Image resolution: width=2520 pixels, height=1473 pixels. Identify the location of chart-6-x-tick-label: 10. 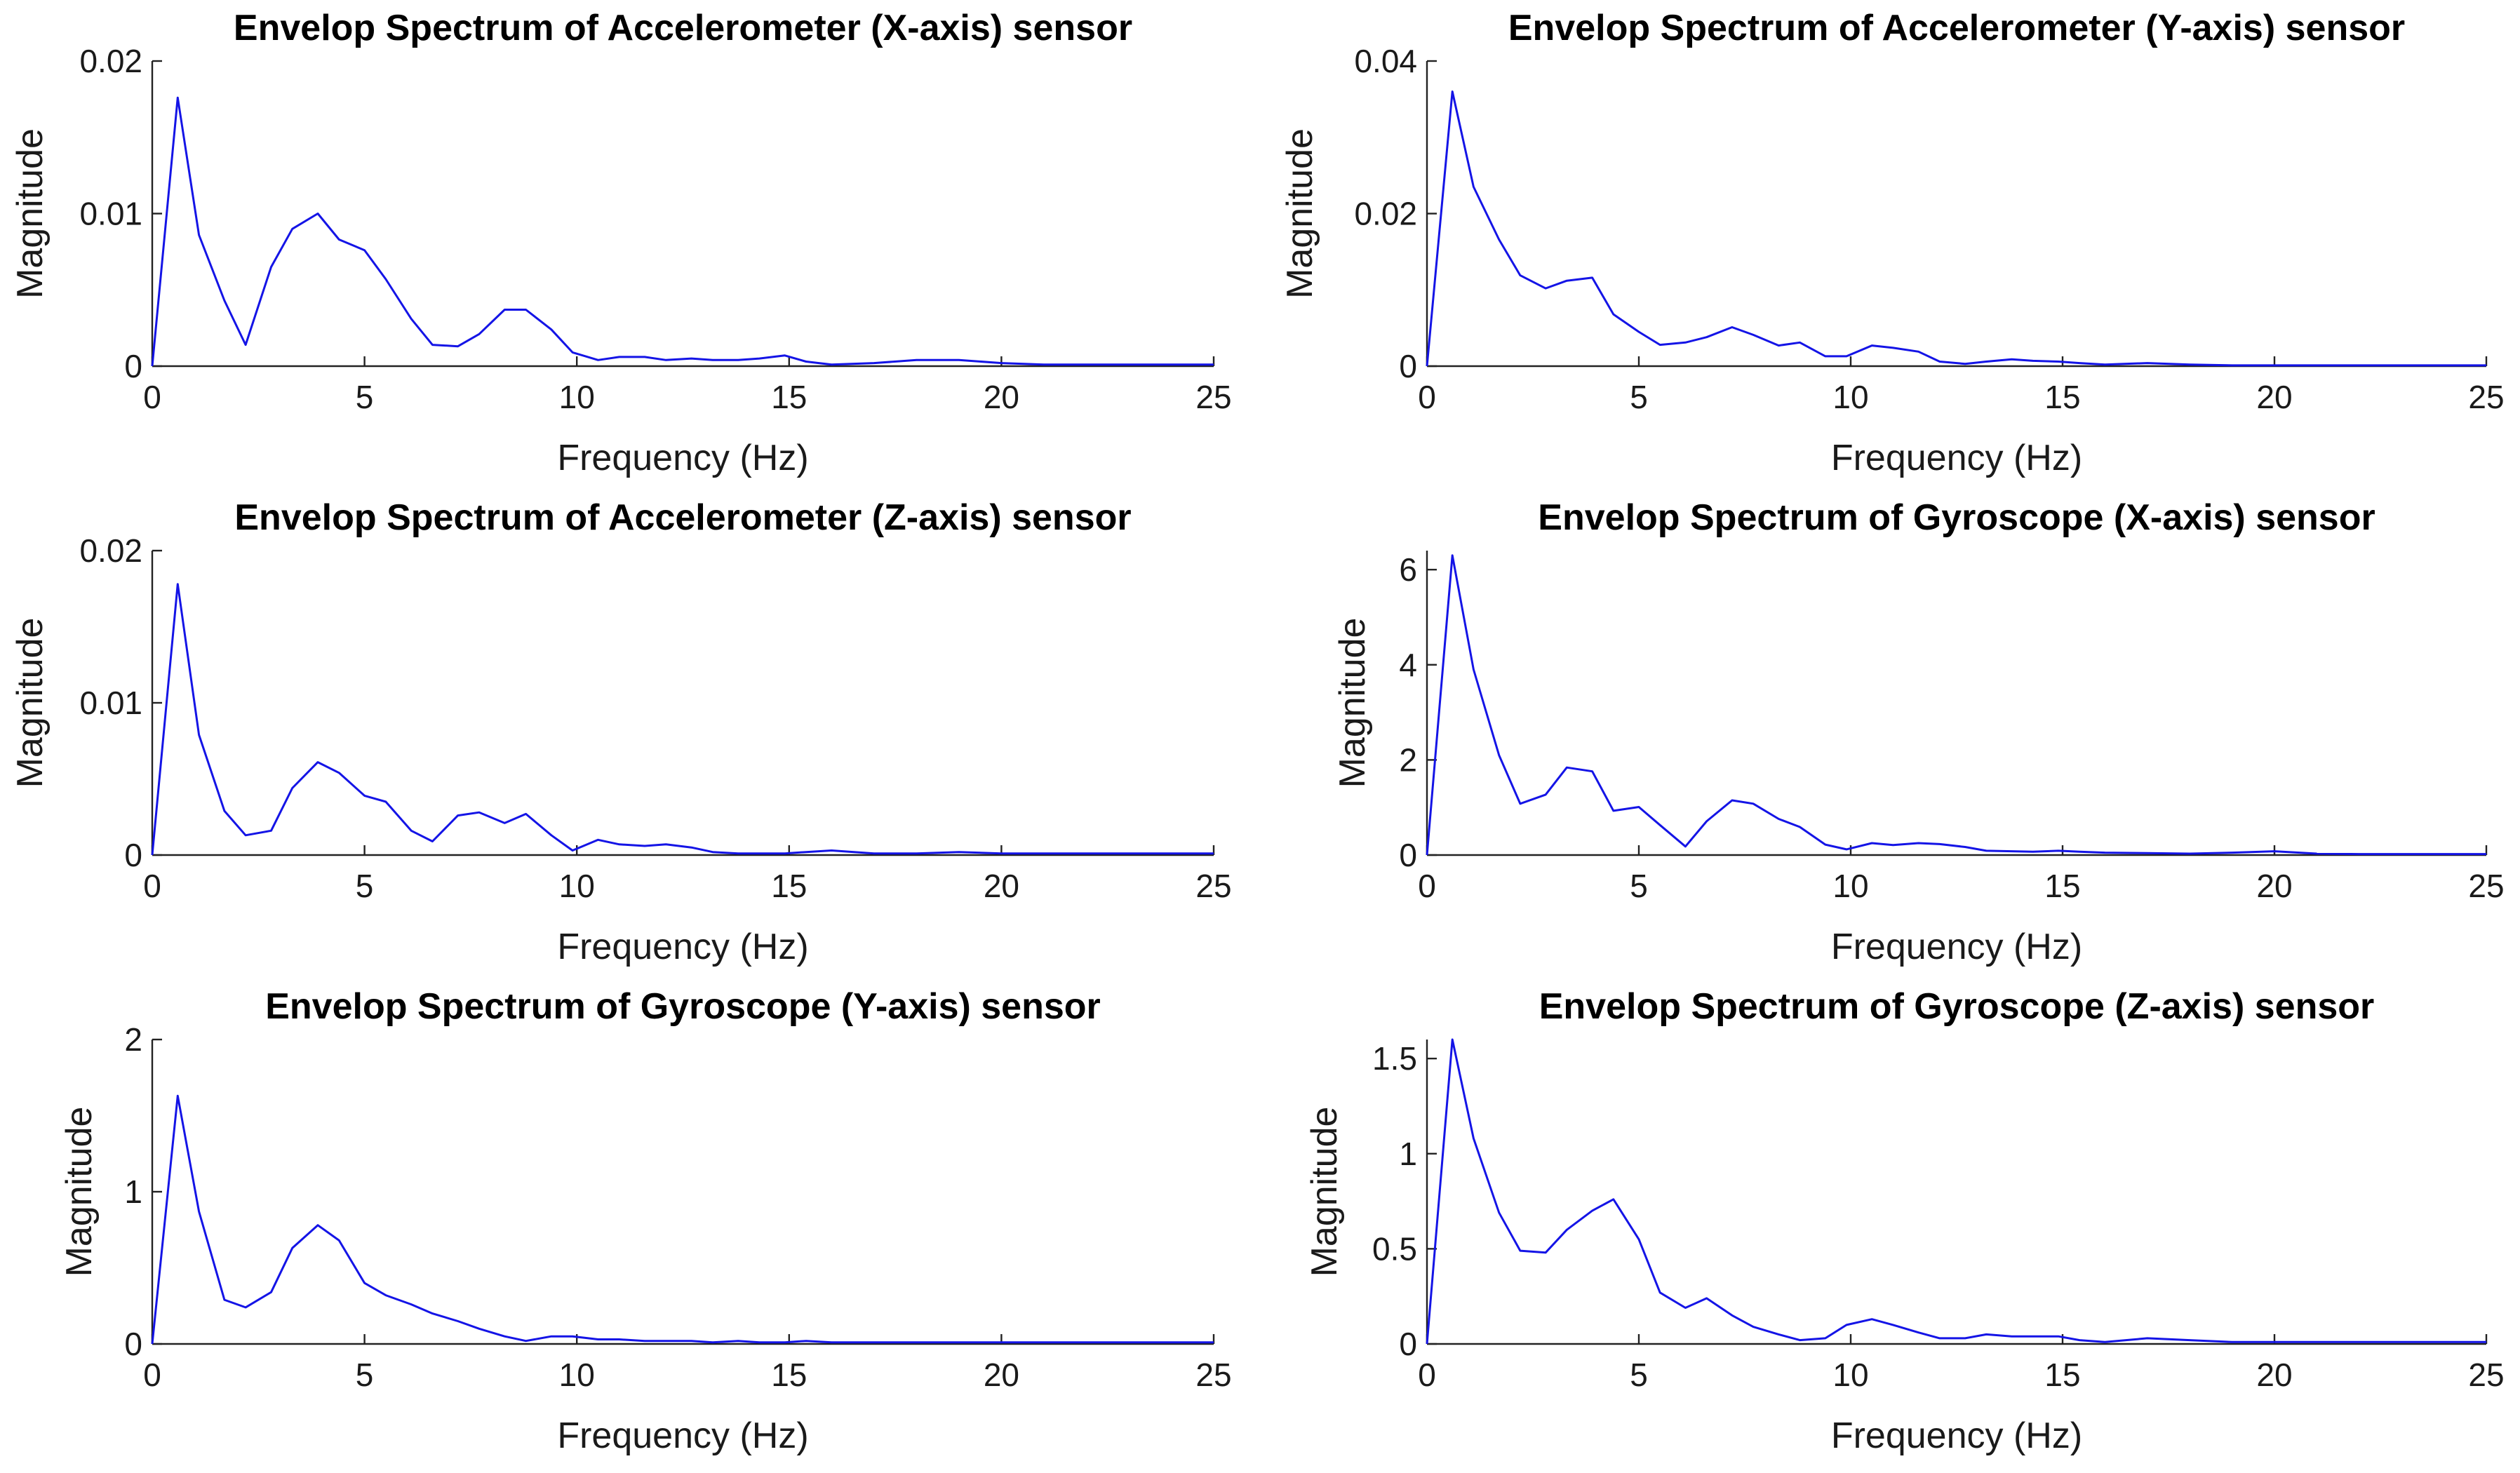
(1850, 1375).